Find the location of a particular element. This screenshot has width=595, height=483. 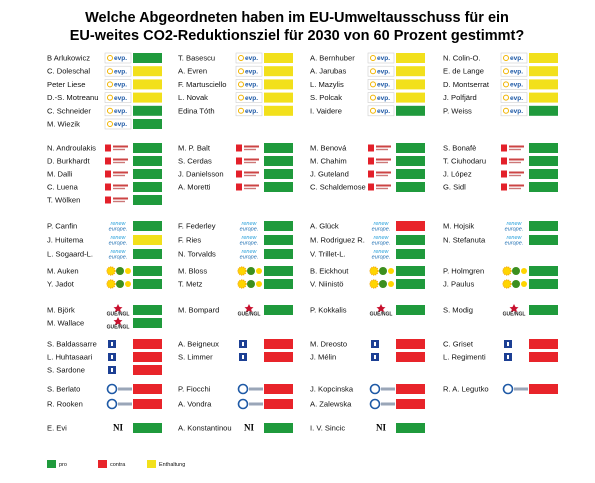

member-name: M. Bloss is located at coordinates (192, 271).